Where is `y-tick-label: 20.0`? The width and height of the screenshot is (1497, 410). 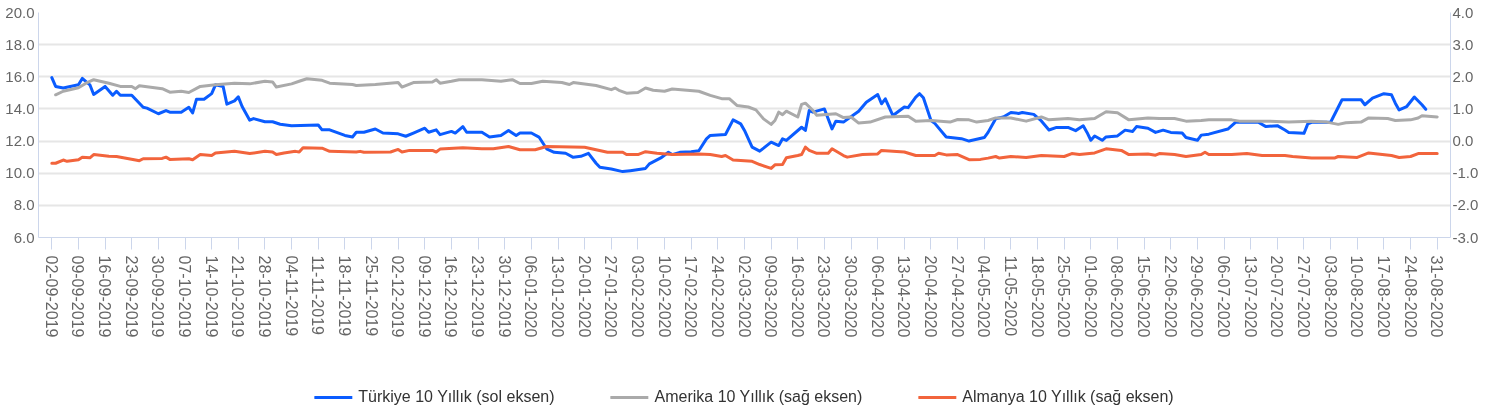
y-tick-label: 20.0 is located at coordinates (20, 12).